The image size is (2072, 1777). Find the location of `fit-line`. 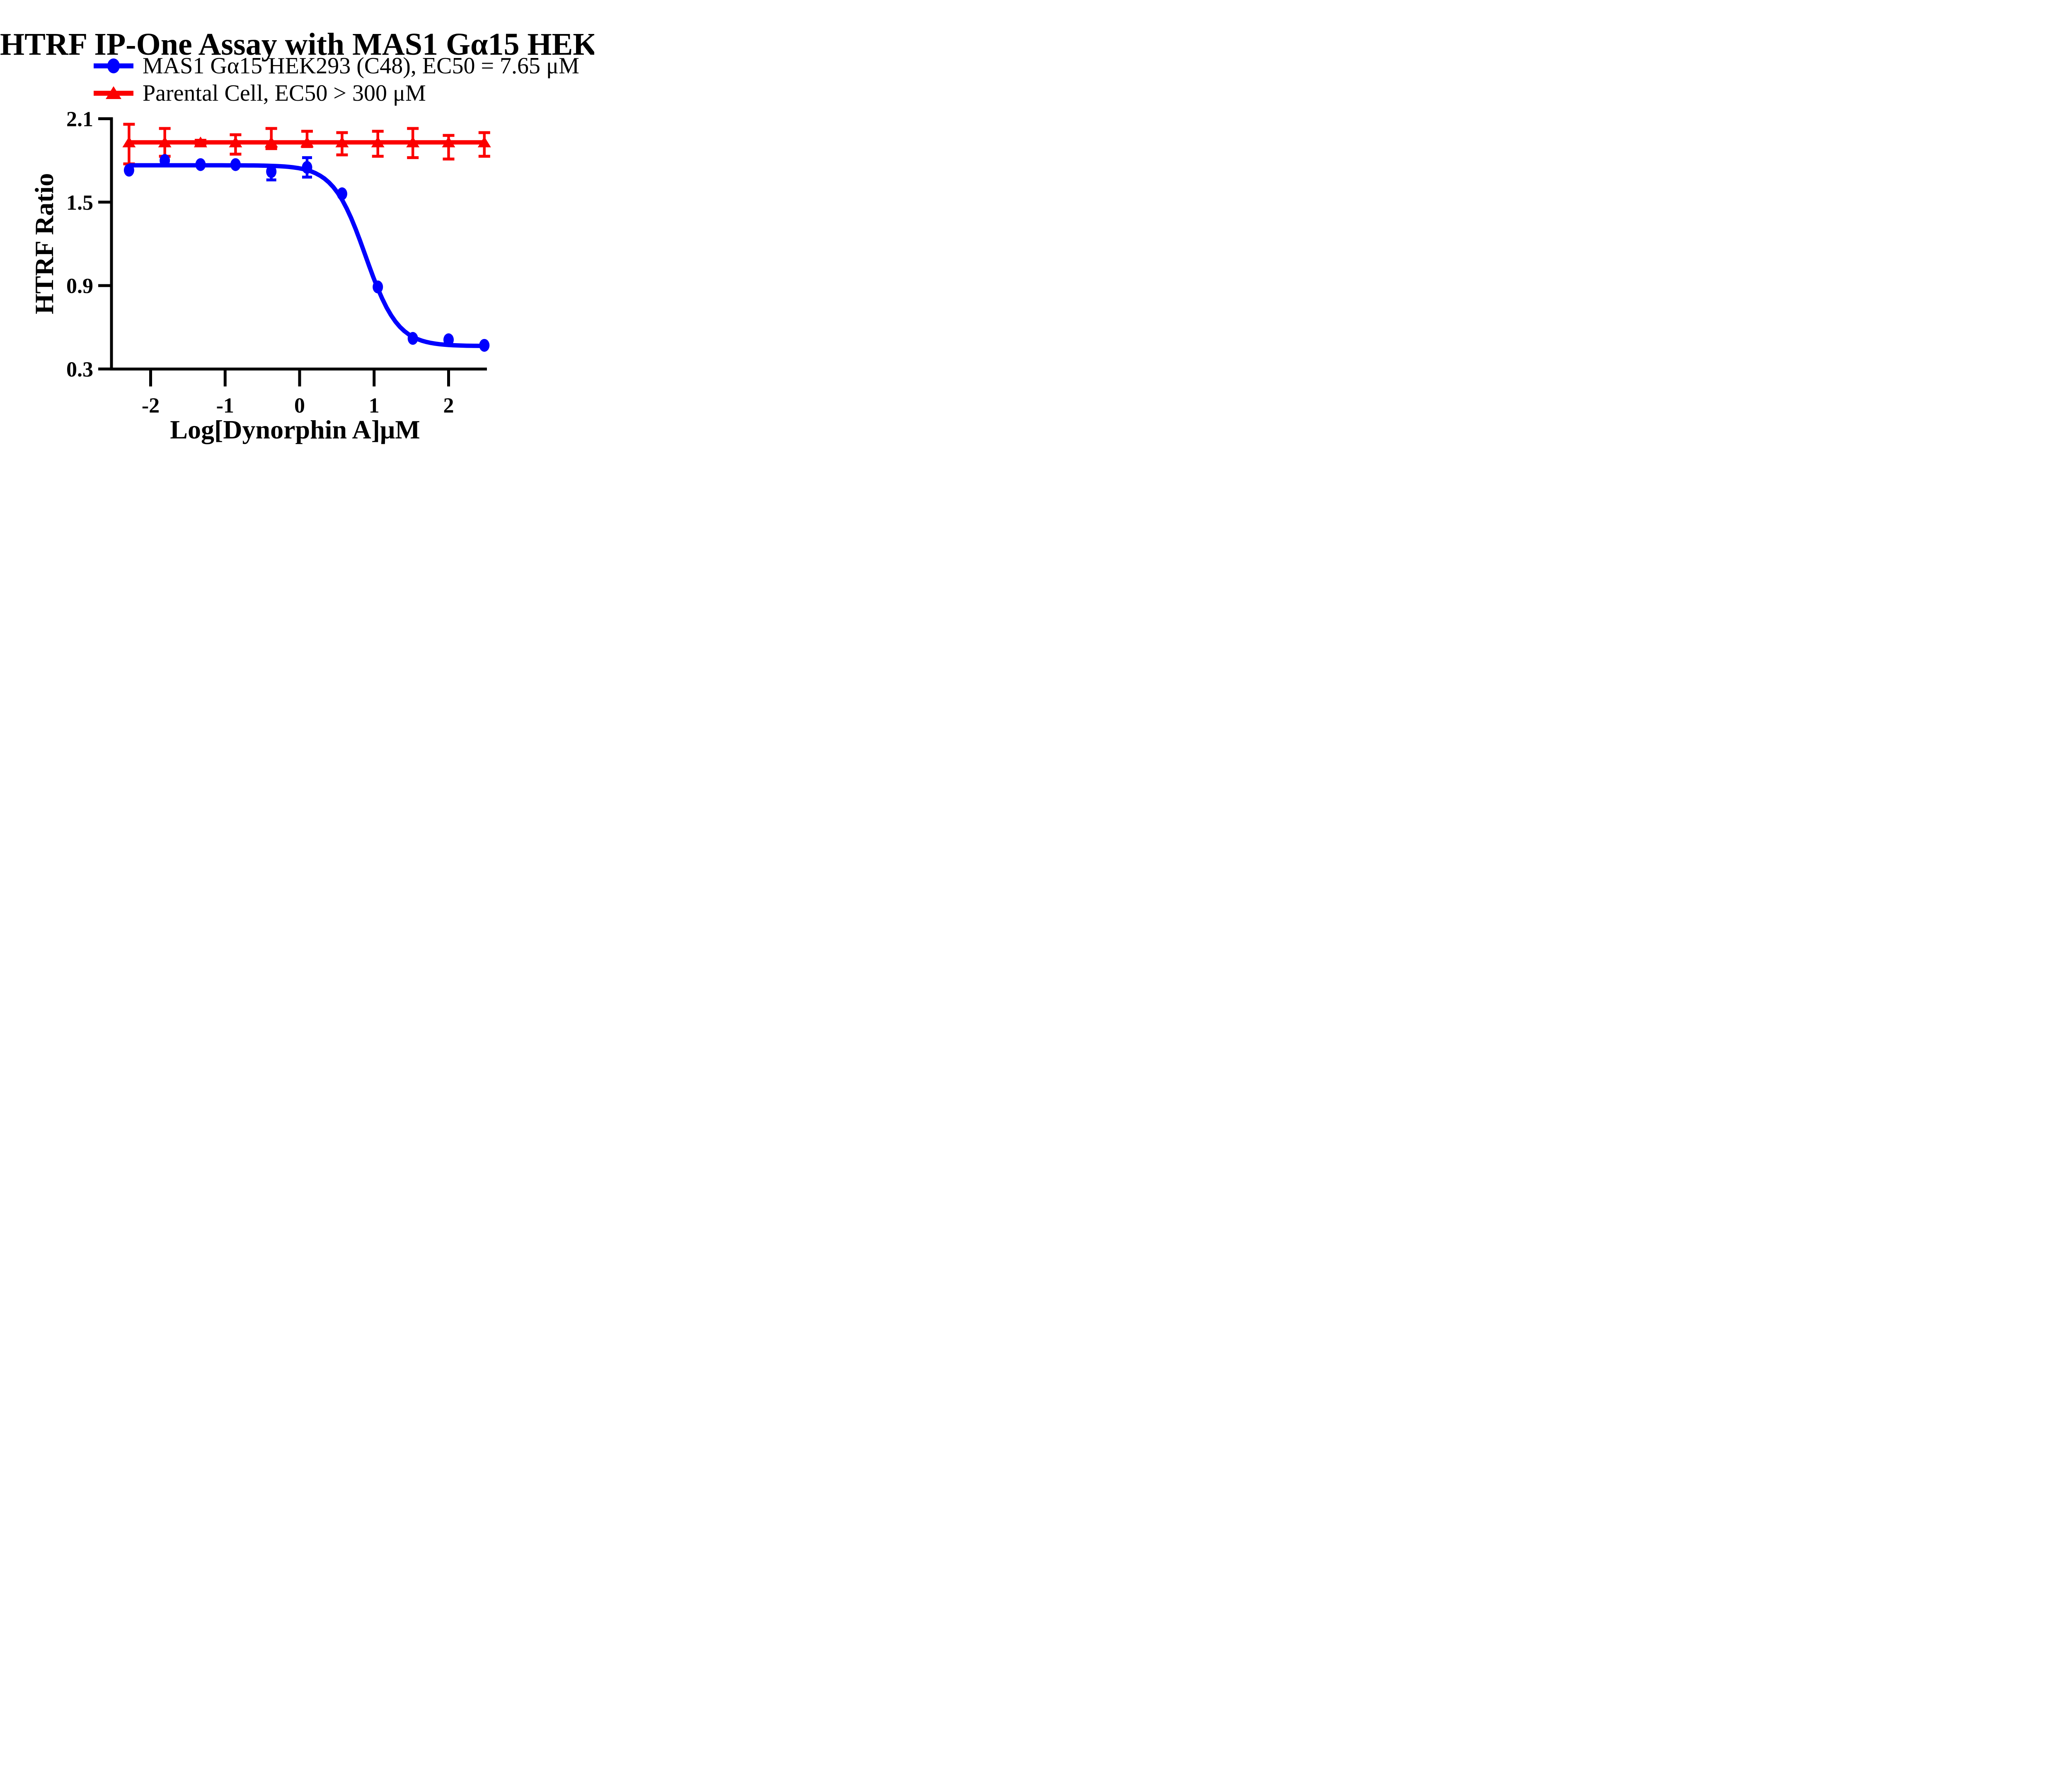

fit-line is located at coordinates (306, 255).